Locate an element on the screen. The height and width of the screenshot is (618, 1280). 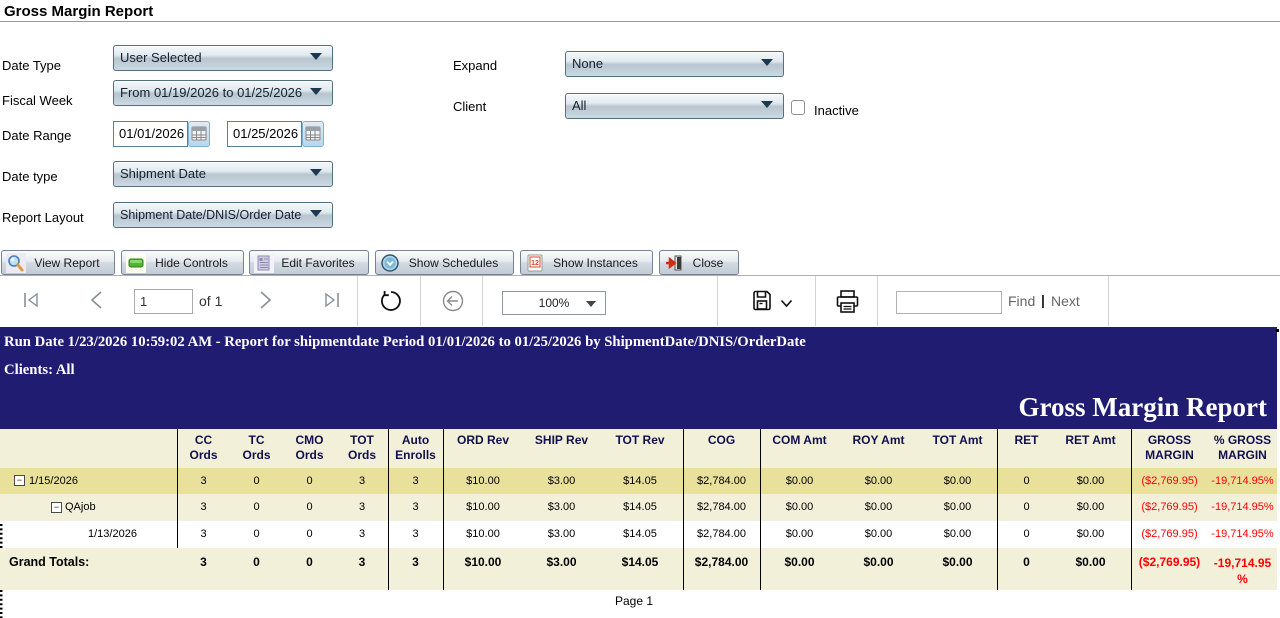
svg-text: 12 is located at coordinates (535, 263).